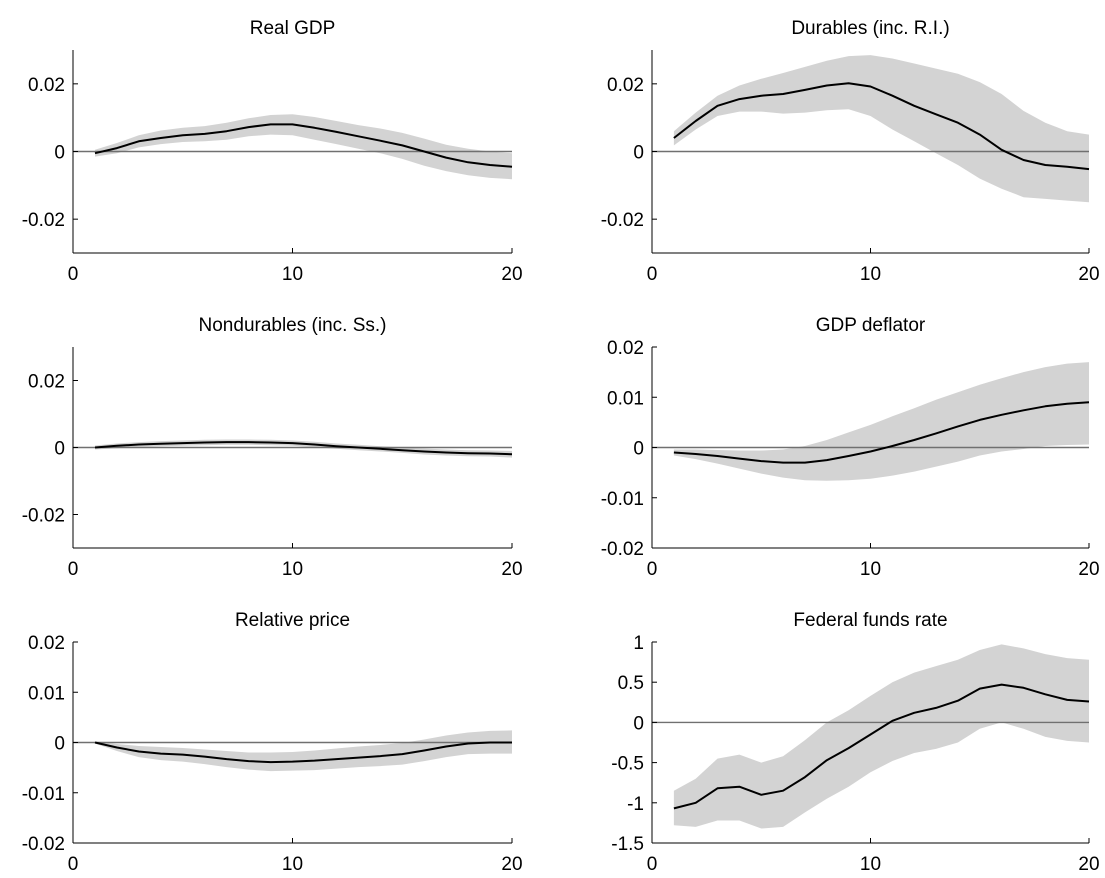  I want to click on y-tick-label: -1, so click(635, 804).